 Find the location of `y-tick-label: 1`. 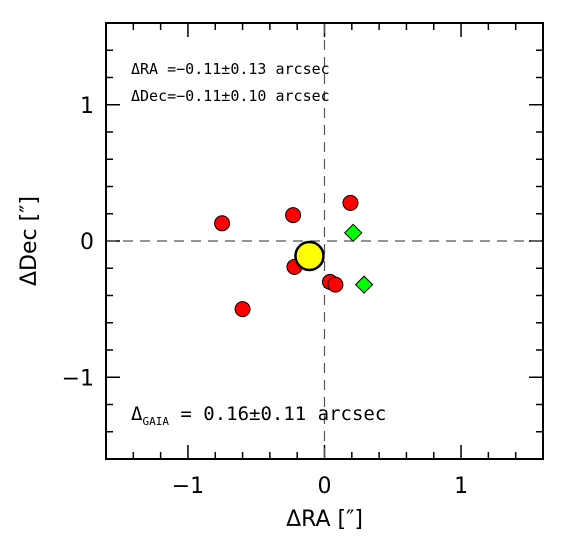

y-tick-label: 1 is located at coordinates (87, 106).